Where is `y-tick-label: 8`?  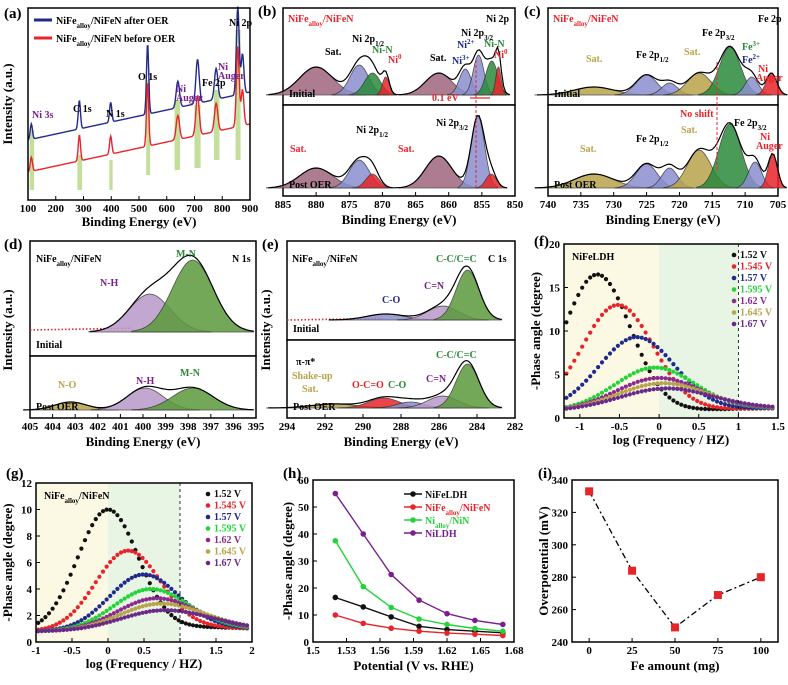
y-tick-label: 8 is located at coordinates (30, 537).